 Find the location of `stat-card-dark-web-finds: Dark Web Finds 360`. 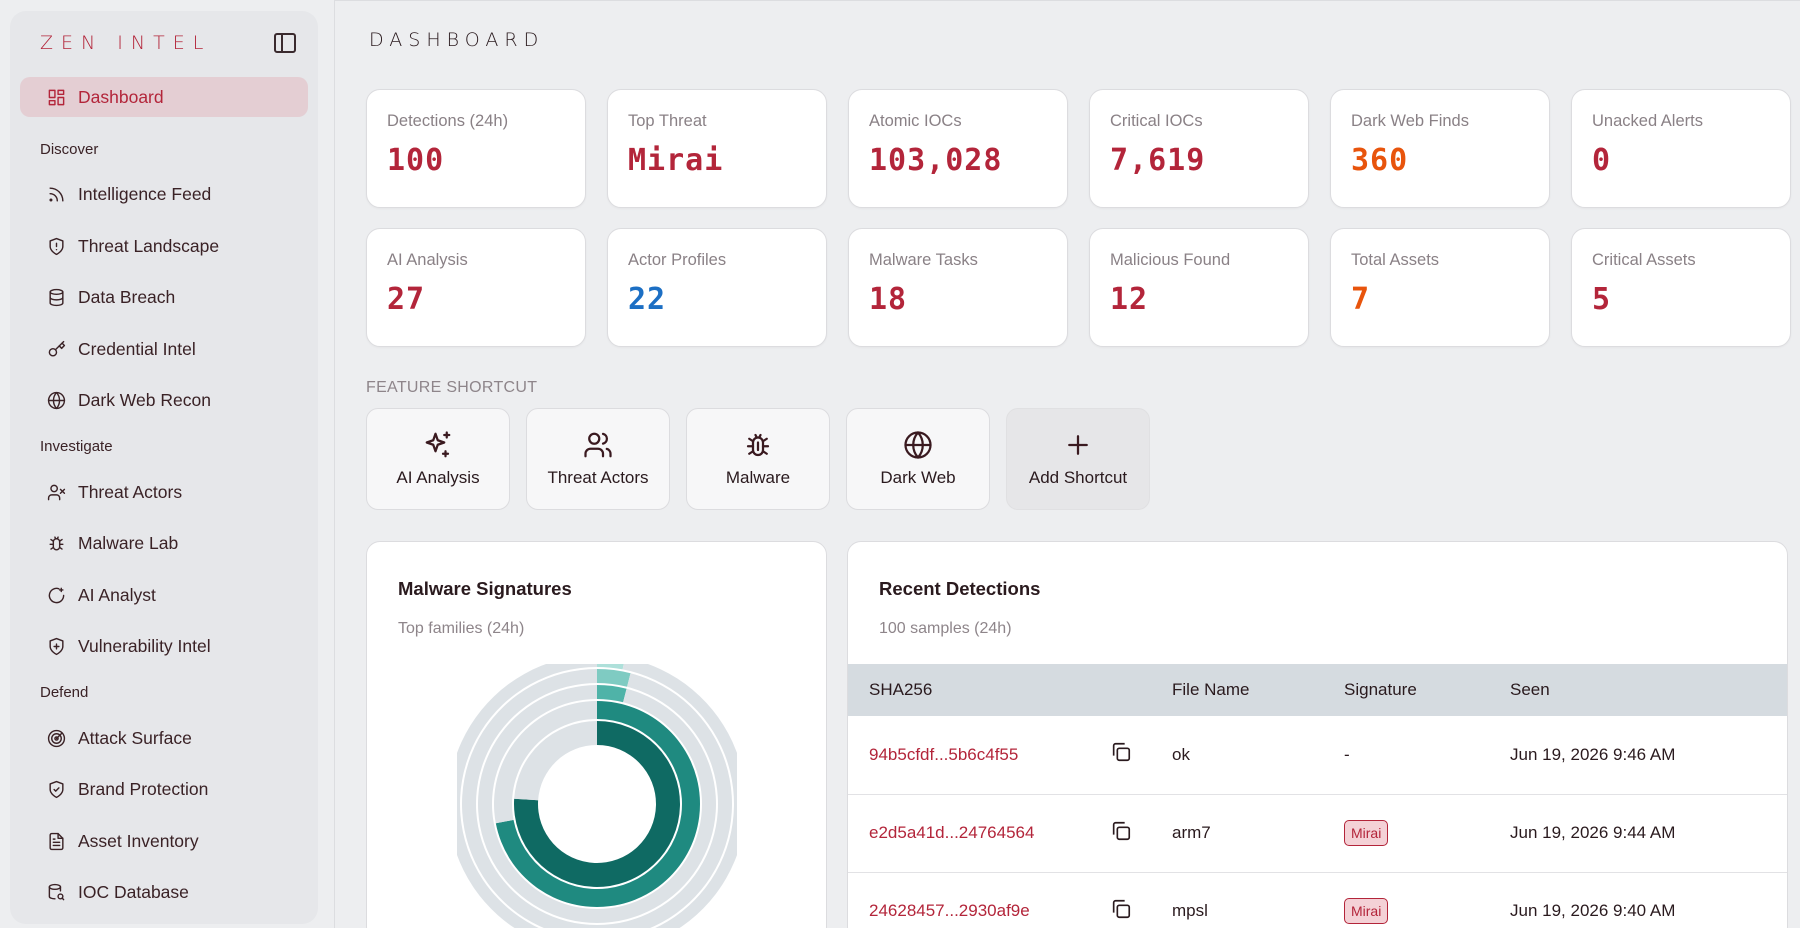

stat-card-dark-web-finds: Dark Web Finds 360 is located at coordinates (1440, 148).